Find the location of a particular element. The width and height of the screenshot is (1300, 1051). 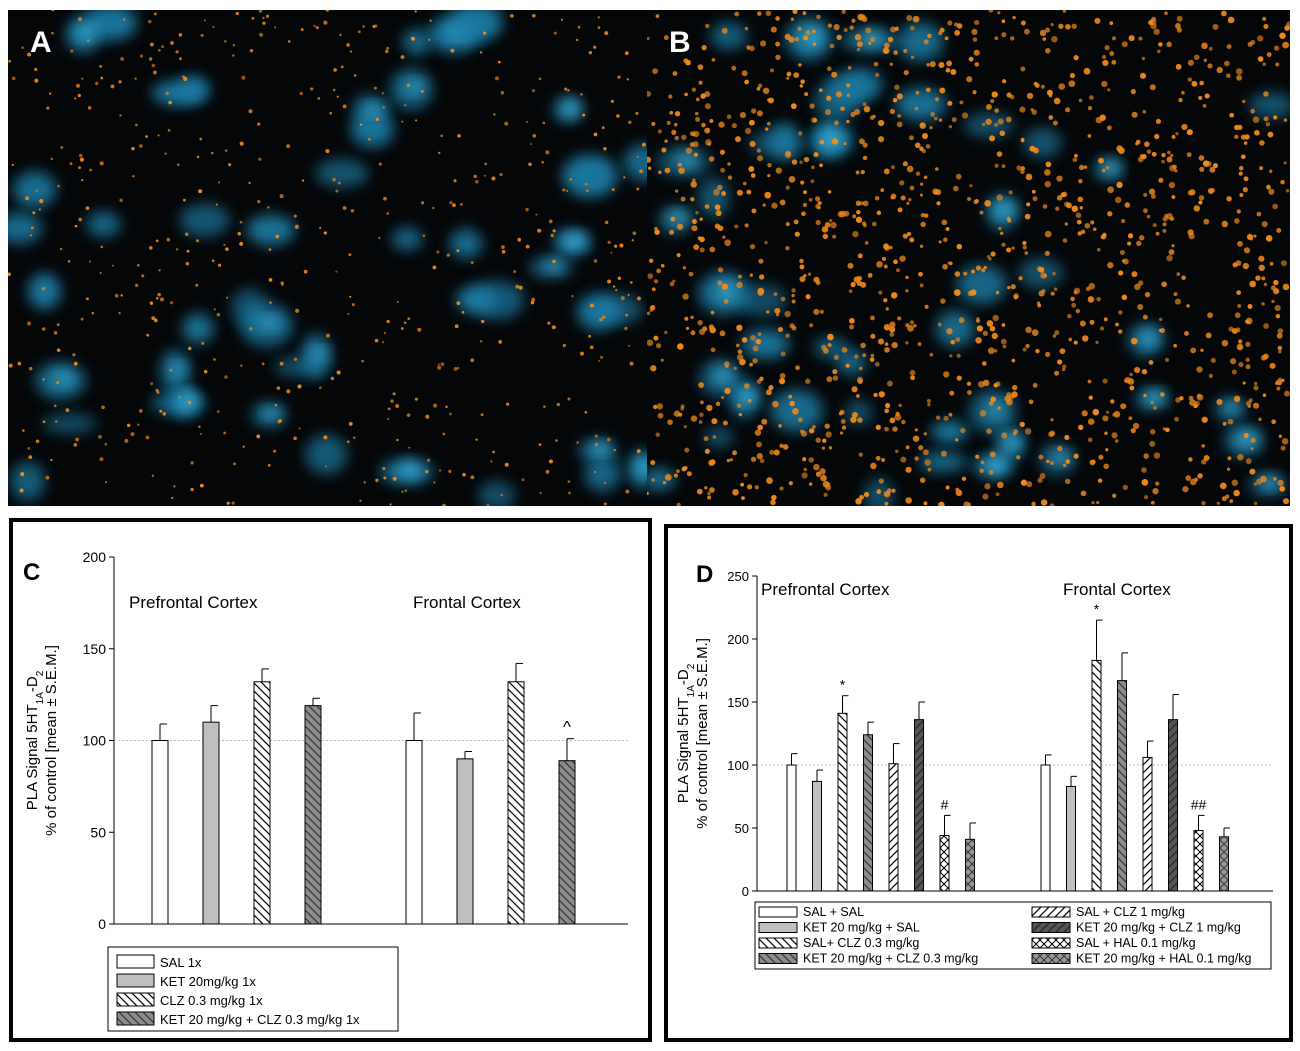

bar is located at coordinates (817, 836).